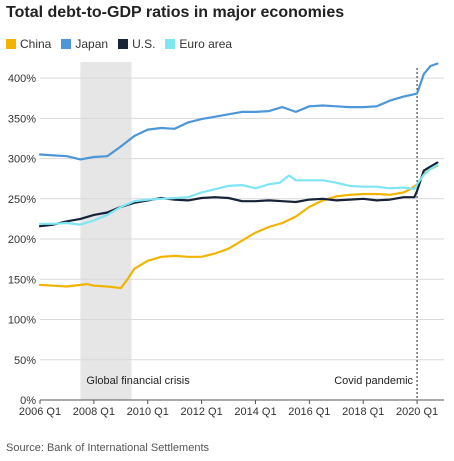  I want to click on x-tick-label: 2014 Q1, so click(255, 412).